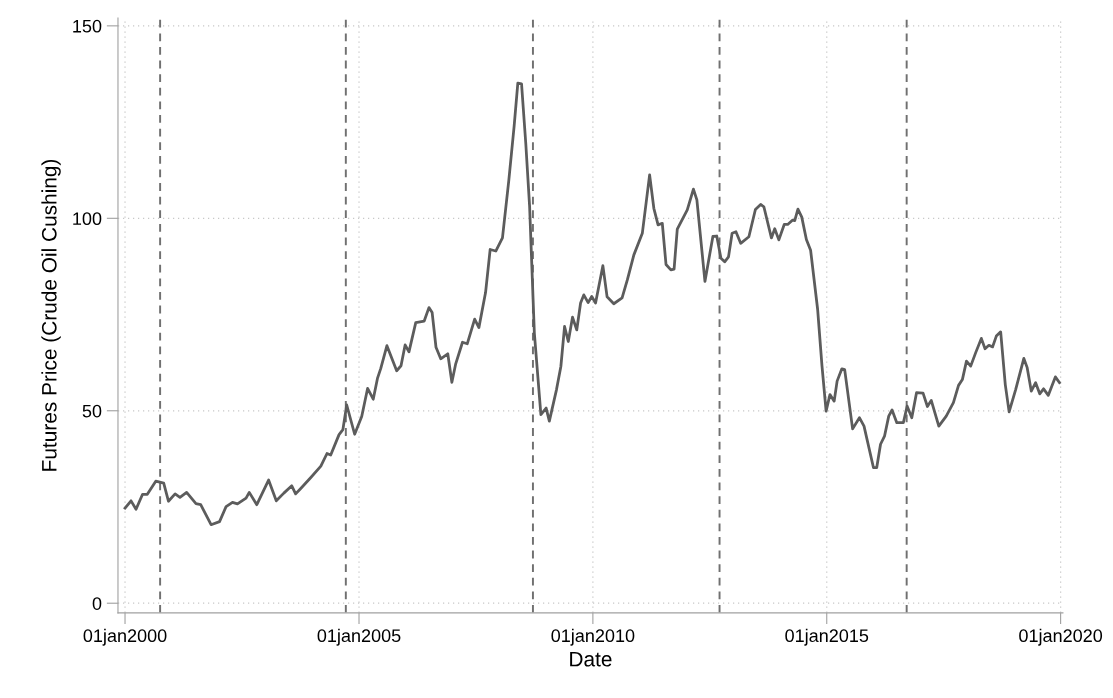  I want to click on y-tick-label: 100, so click(87, 219).